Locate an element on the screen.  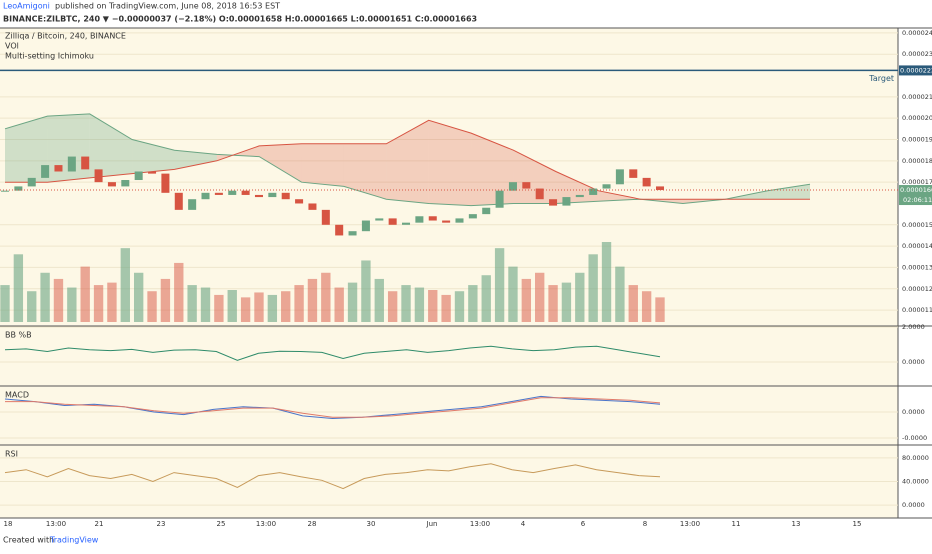
y-tick-label: 0.00002300 is located at coordinates (917, 54).